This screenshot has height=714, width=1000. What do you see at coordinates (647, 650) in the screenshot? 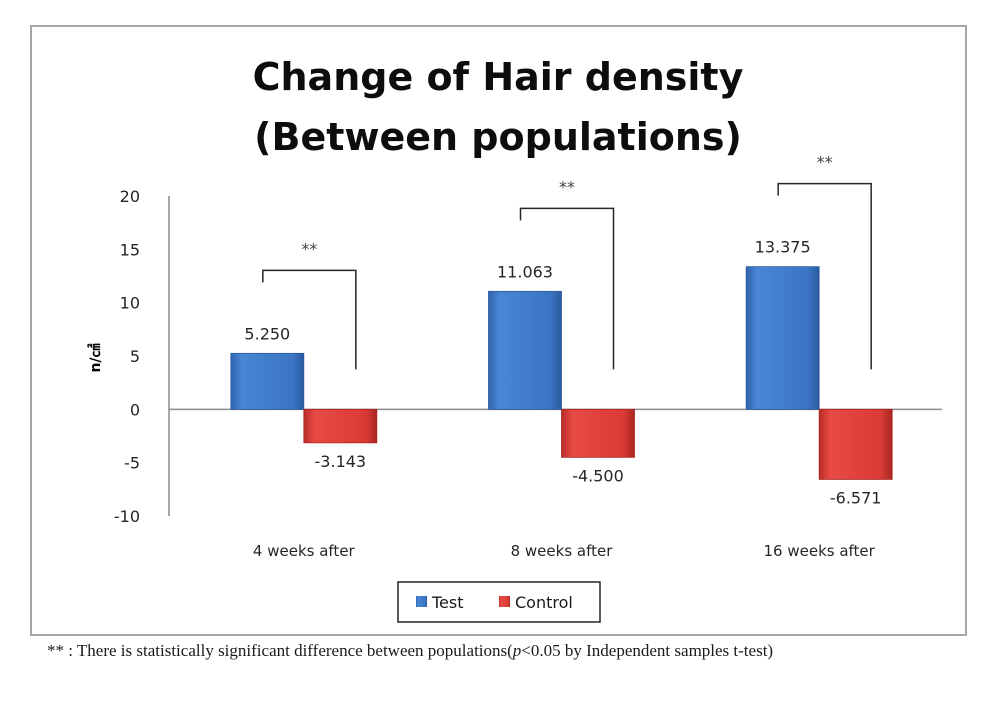
I see `footnote-suffix: <0.05 by Independent samples t-test)` at bounding box center [647, 650].